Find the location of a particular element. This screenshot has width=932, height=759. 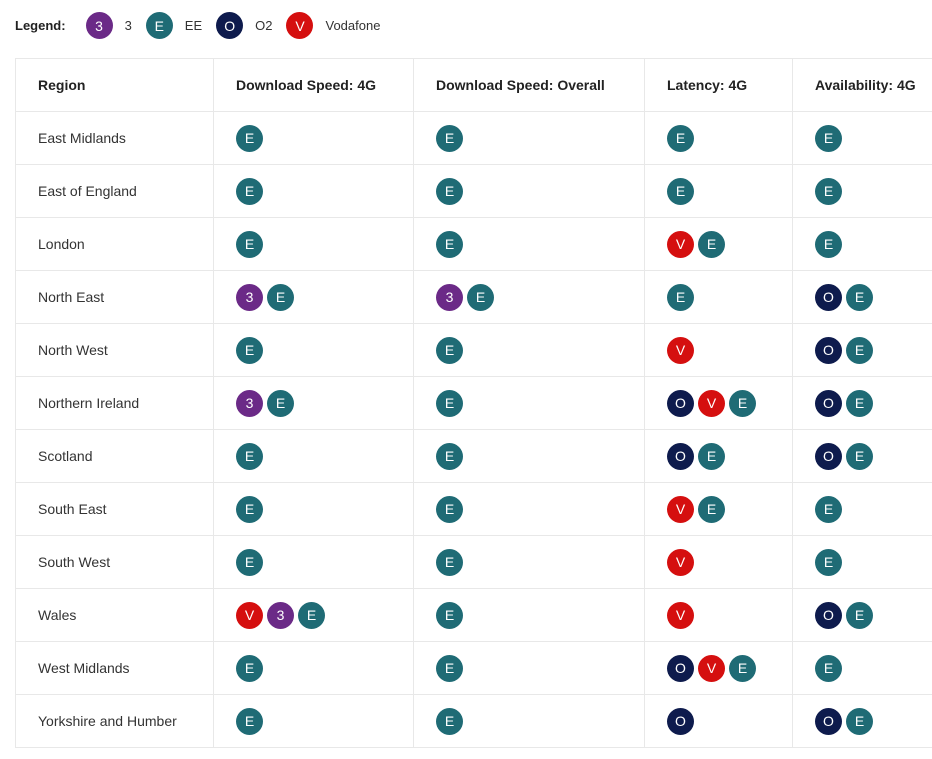

table-row: North East 3 E 3 E E O E is located at coordinates (473, 297).